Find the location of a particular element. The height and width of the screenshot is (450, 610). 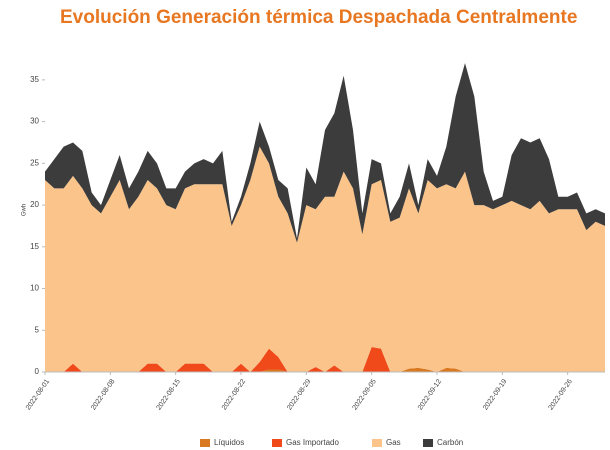

x-tick-label: 2022-09-26 is located at coordinates (561, 394).